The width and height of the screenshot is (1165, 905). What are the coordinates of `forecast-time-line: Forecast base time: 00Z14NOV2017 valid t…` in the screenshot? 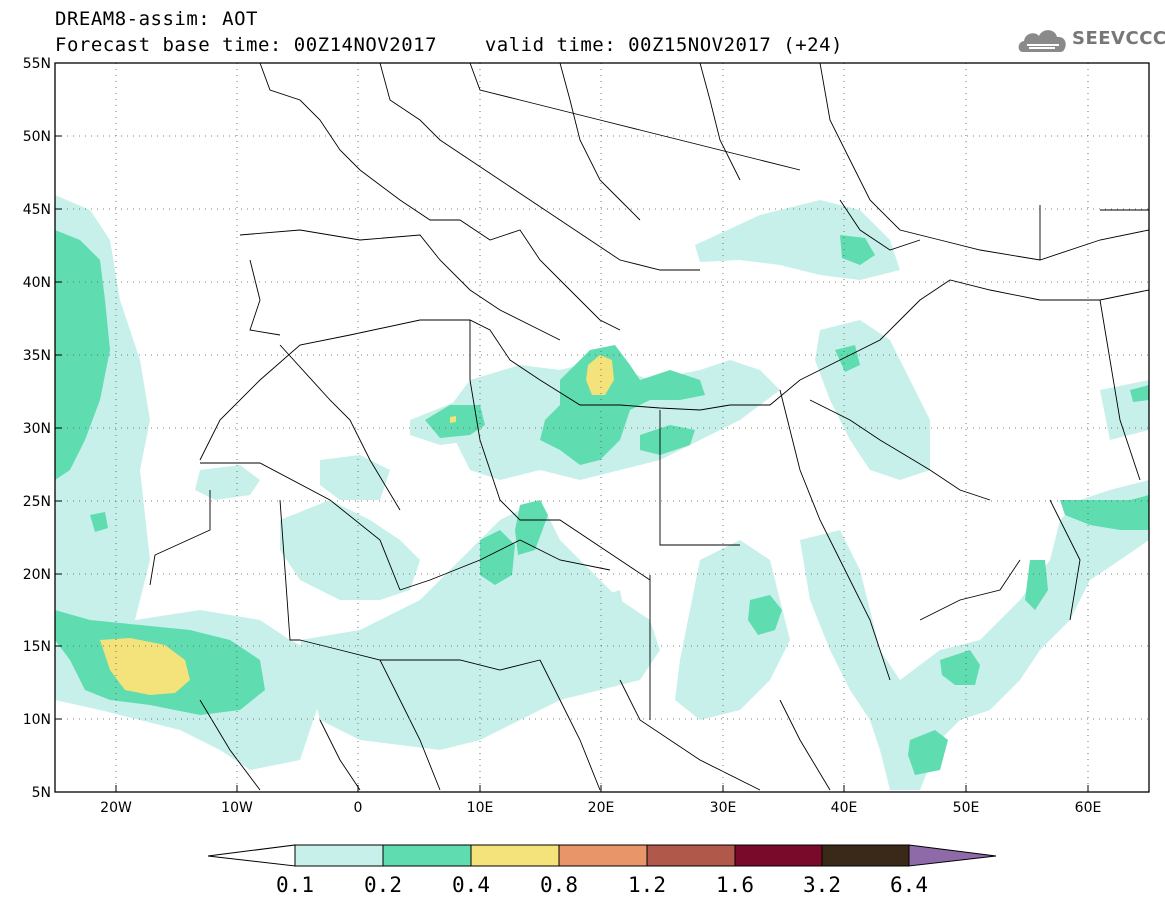 It's located at (449, 45).